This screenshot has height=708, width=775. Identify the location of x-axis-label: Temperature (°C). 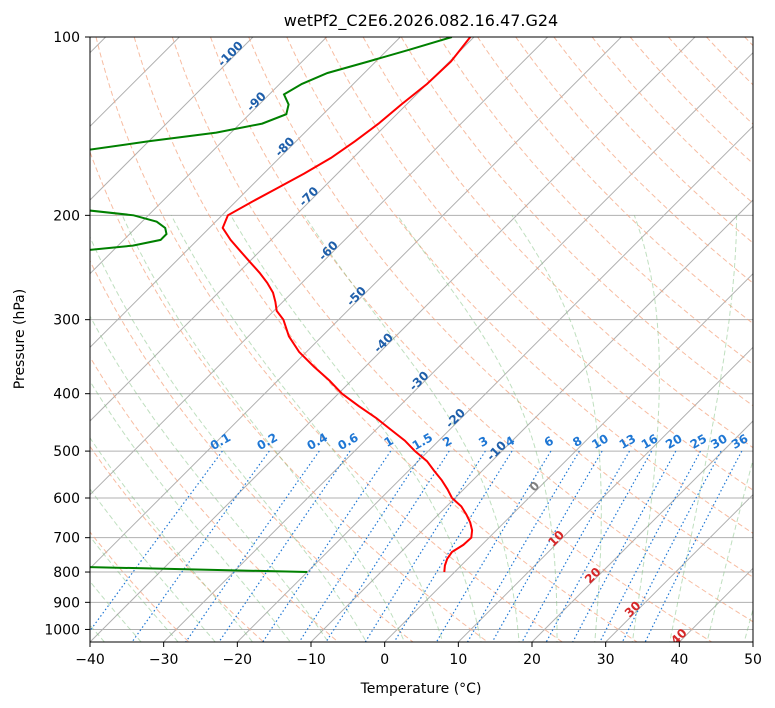
(421, 689).